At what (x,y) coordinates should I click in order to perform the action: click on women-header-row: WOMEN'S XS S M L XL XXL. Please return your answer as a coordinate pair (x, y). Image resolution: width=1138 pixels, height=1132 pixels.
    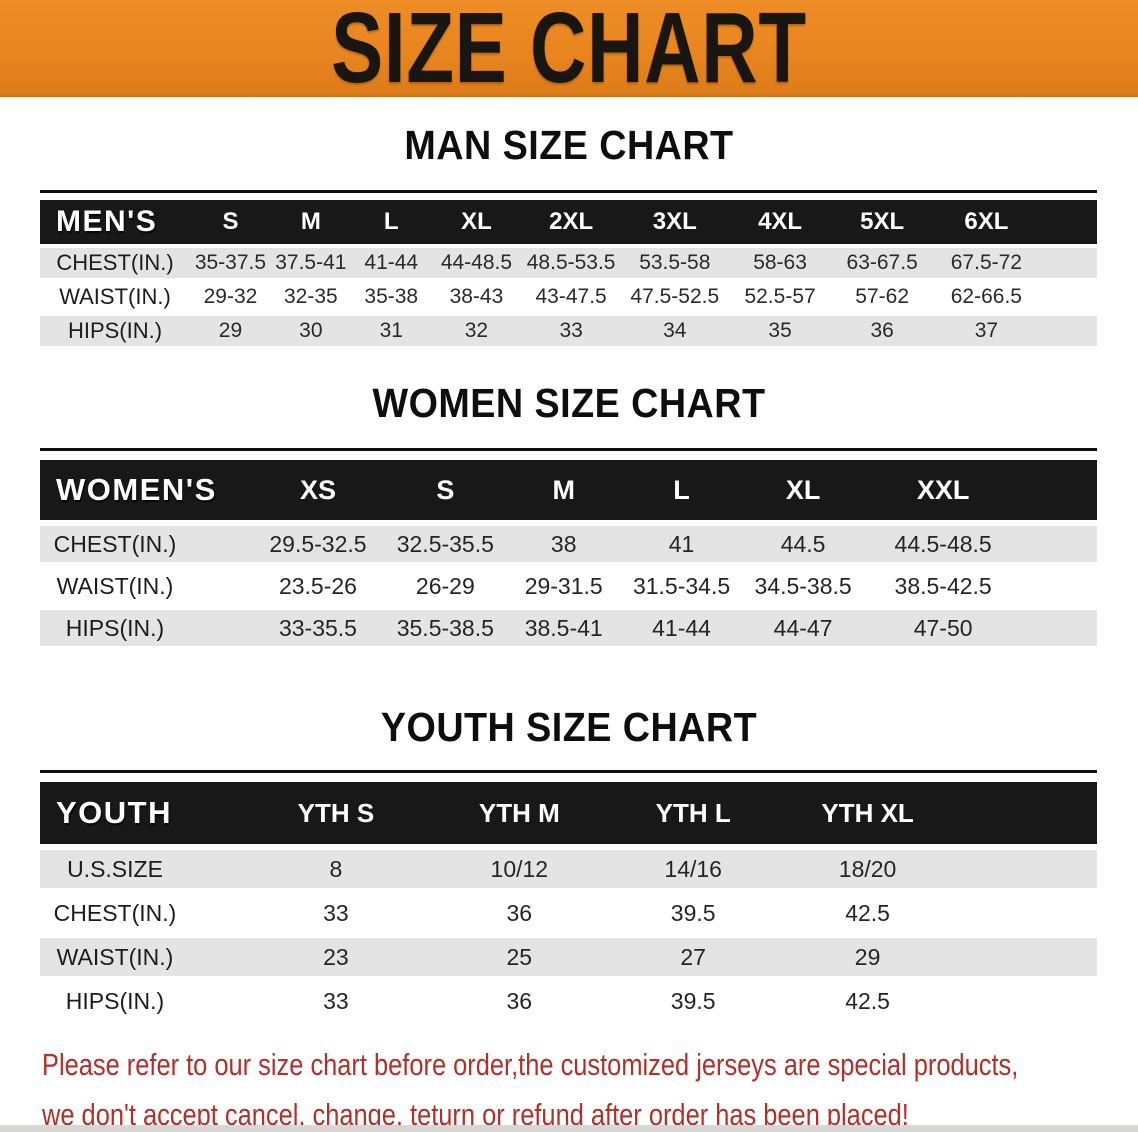
    Looking at the image, I should click on (568, 490).